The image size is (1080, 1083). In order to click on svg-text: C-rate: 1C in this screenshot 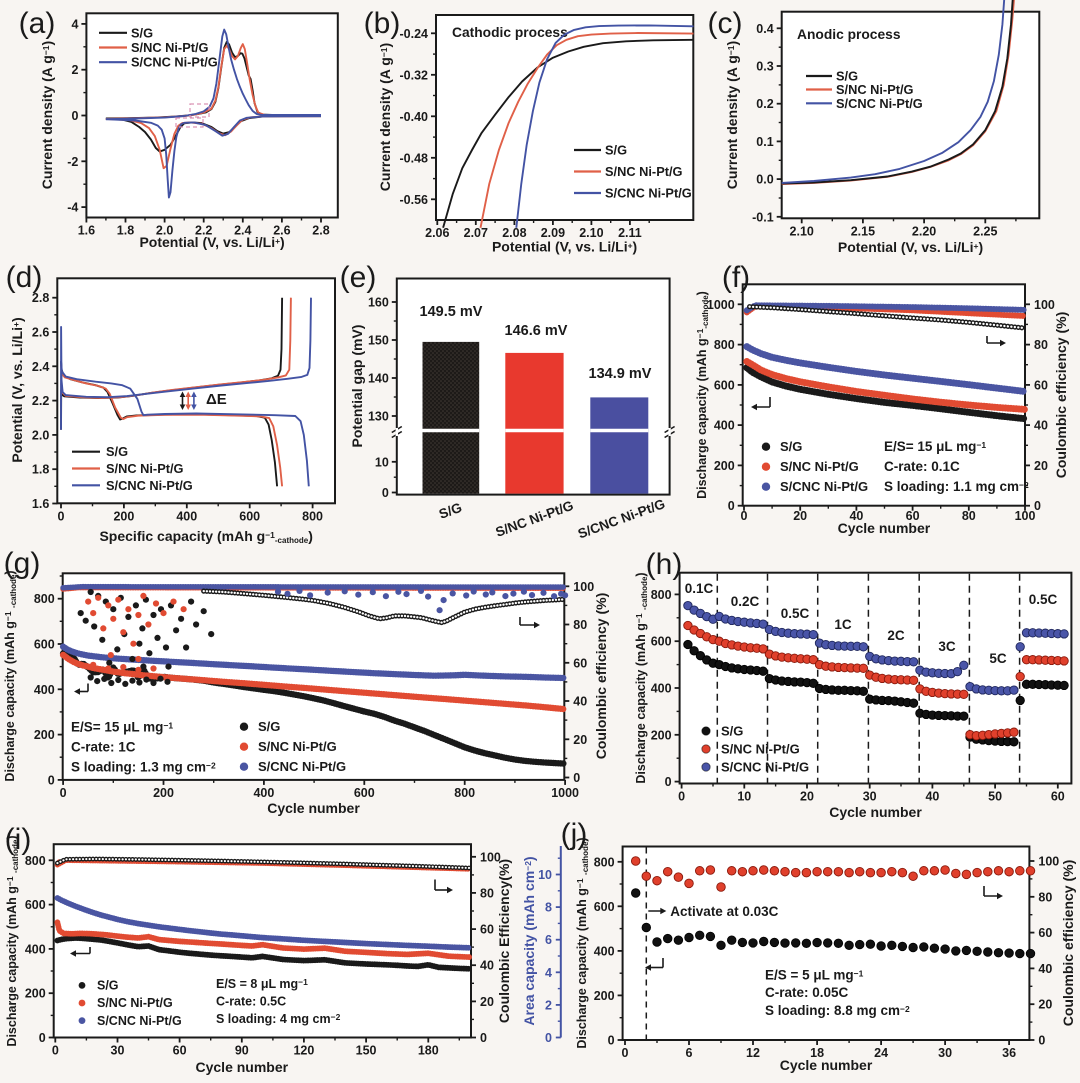, I will do `click(103, 747)`.